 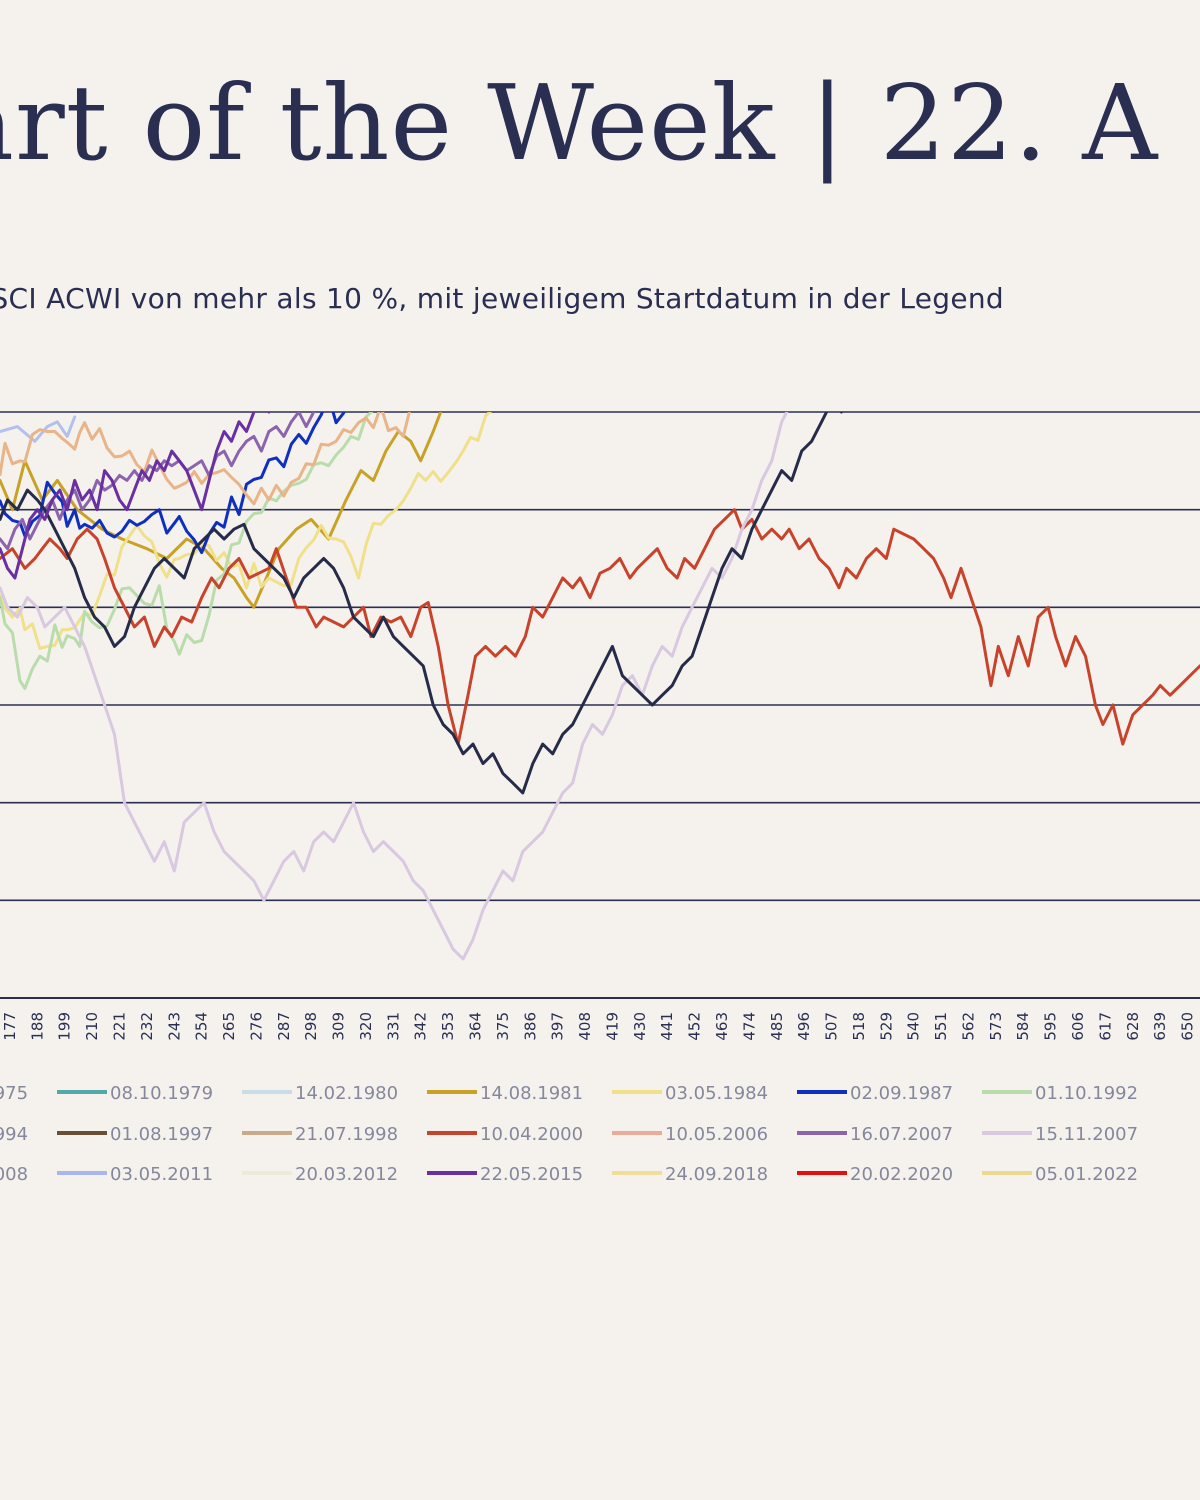 I want to click on x-tick-label: 485, so click(x=777, y=1026).